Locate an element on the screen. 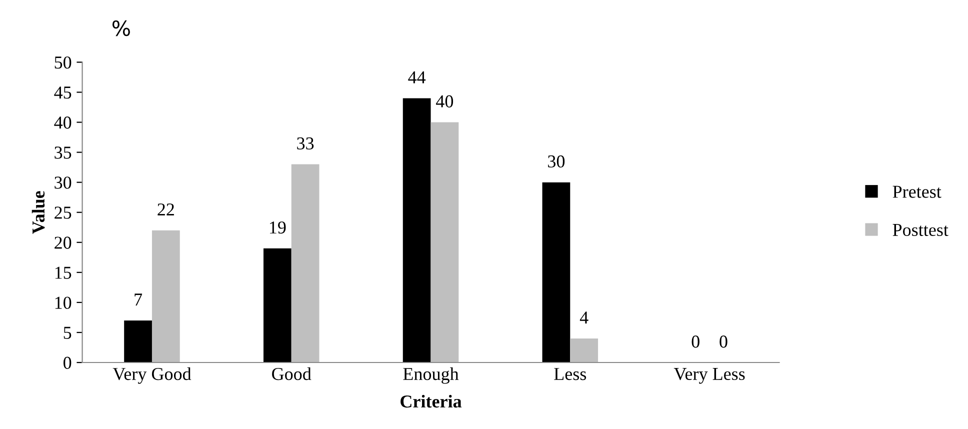 The height and width of the screenshot is (429, 968). legend-label: Posttest is located at coordinates (920, 230).